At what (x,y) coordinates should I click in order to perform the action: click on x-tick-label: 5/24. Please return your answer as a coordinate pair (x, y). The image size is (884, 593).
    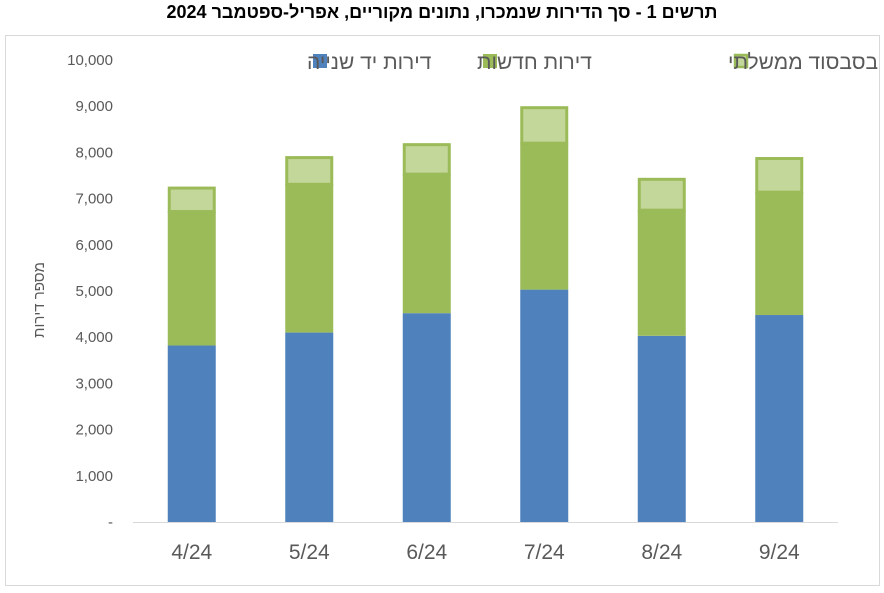
    Looking at the image, I should click on (309, 552).